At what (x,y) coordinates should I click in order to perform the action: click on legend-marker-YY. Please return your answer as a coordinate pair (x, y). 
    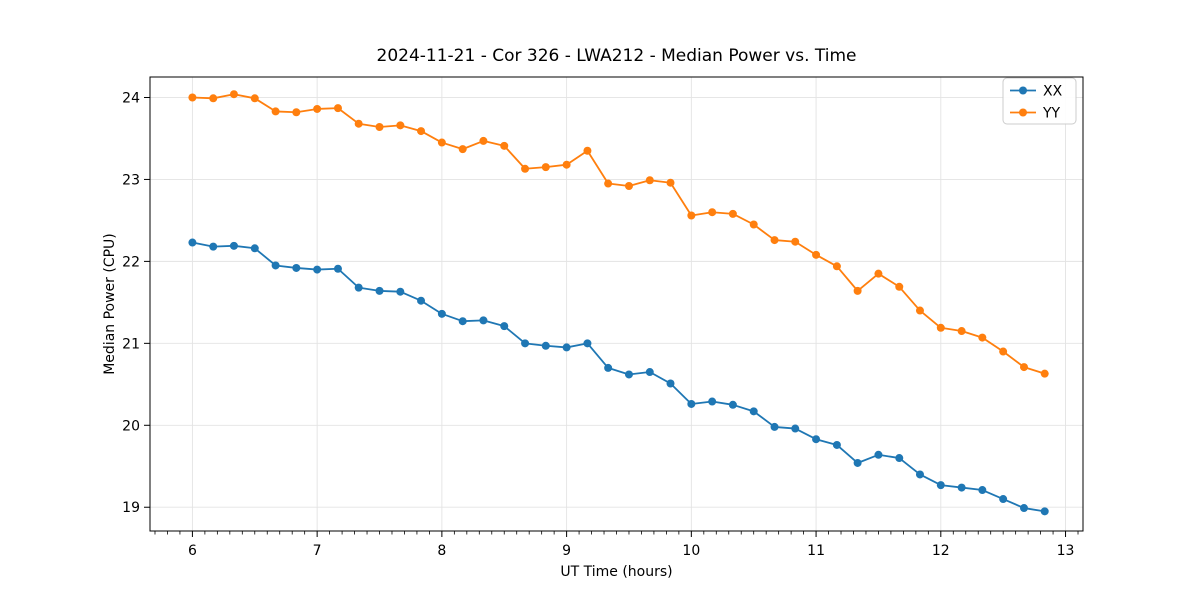
    Looking at the image, I should click on (1023, 112).